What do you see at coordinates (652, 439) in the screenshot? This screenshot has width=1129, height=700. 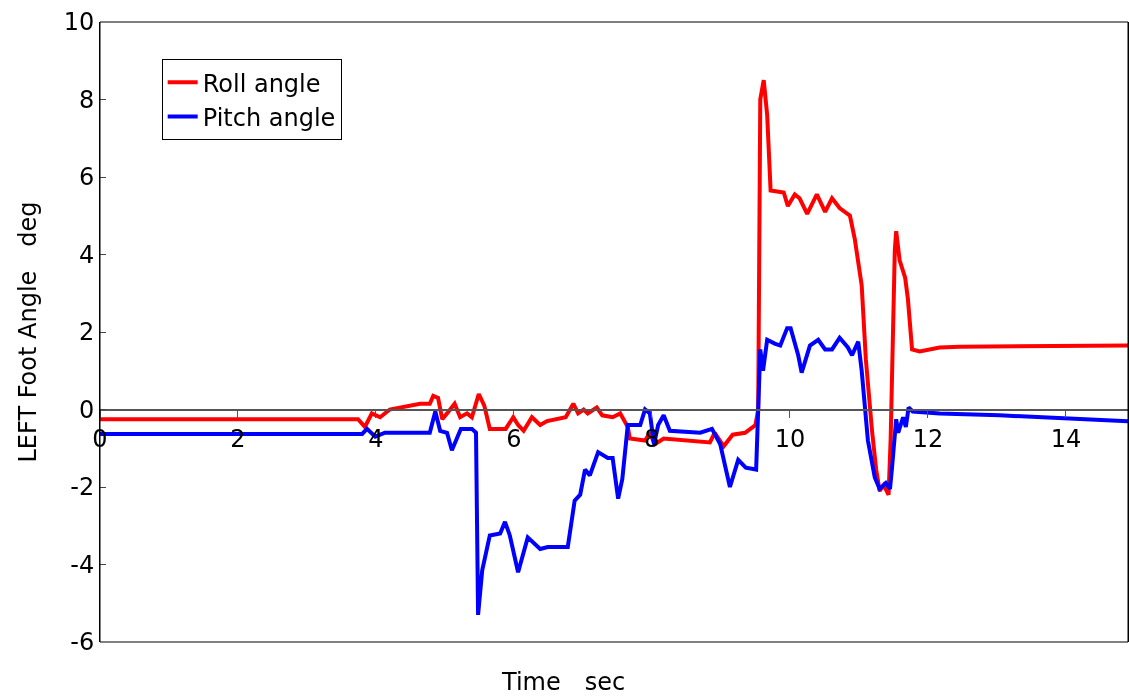 I see `x-tick-label: 8` at bounding box center [652, 439].